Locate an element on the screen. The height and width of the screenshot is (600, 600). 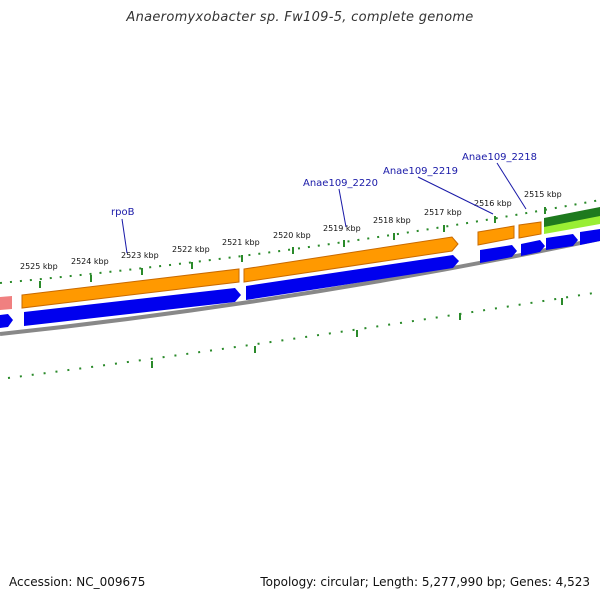
tick-label: 2522 kbp is located at coordinates (191, 249).